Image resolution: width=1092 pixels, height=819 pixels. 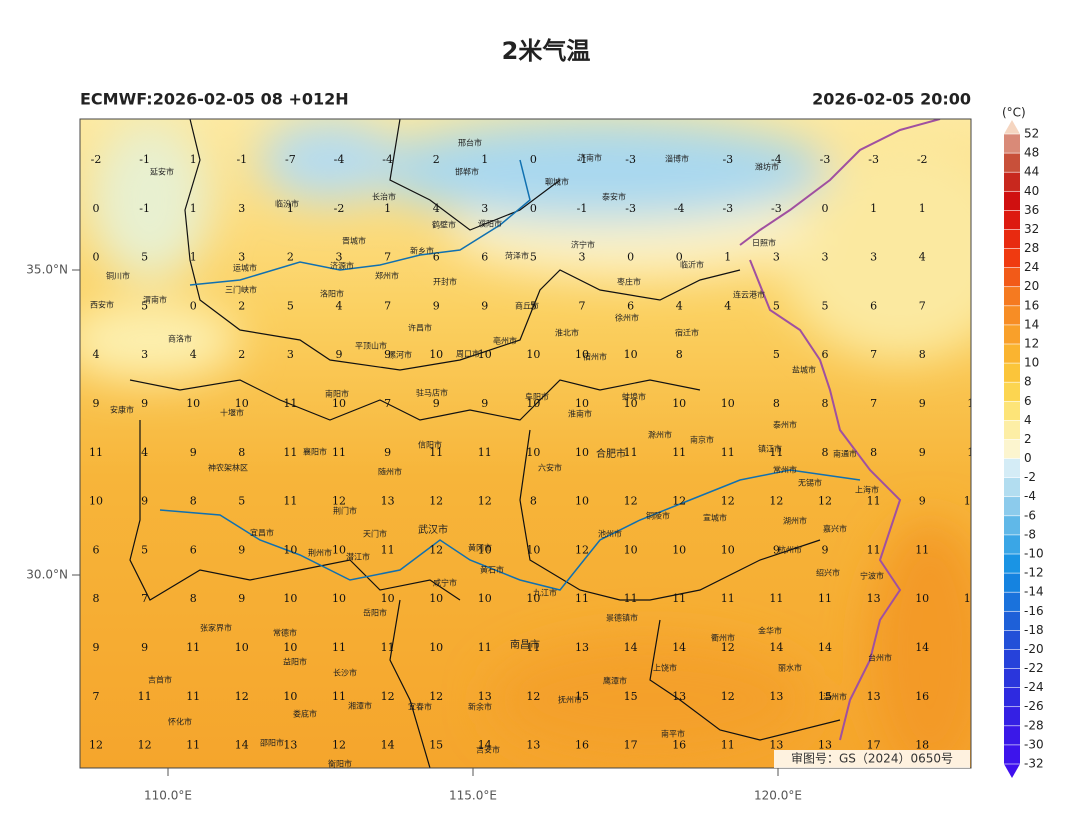 What do you see at coordinates (232, 413) in the screenshot?
I see `city-label: 十堰市` at bounding box center [232, 413].